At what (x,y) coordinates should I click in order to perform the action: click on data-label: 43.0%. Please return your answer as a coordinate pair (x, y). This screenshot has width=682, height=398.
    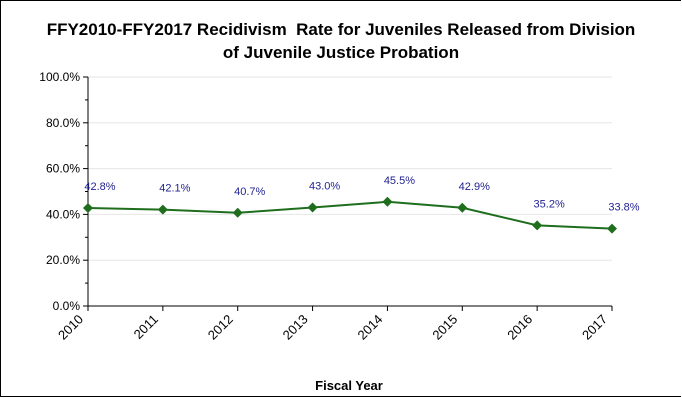
    Looking at the image, I should click on (324, 187).